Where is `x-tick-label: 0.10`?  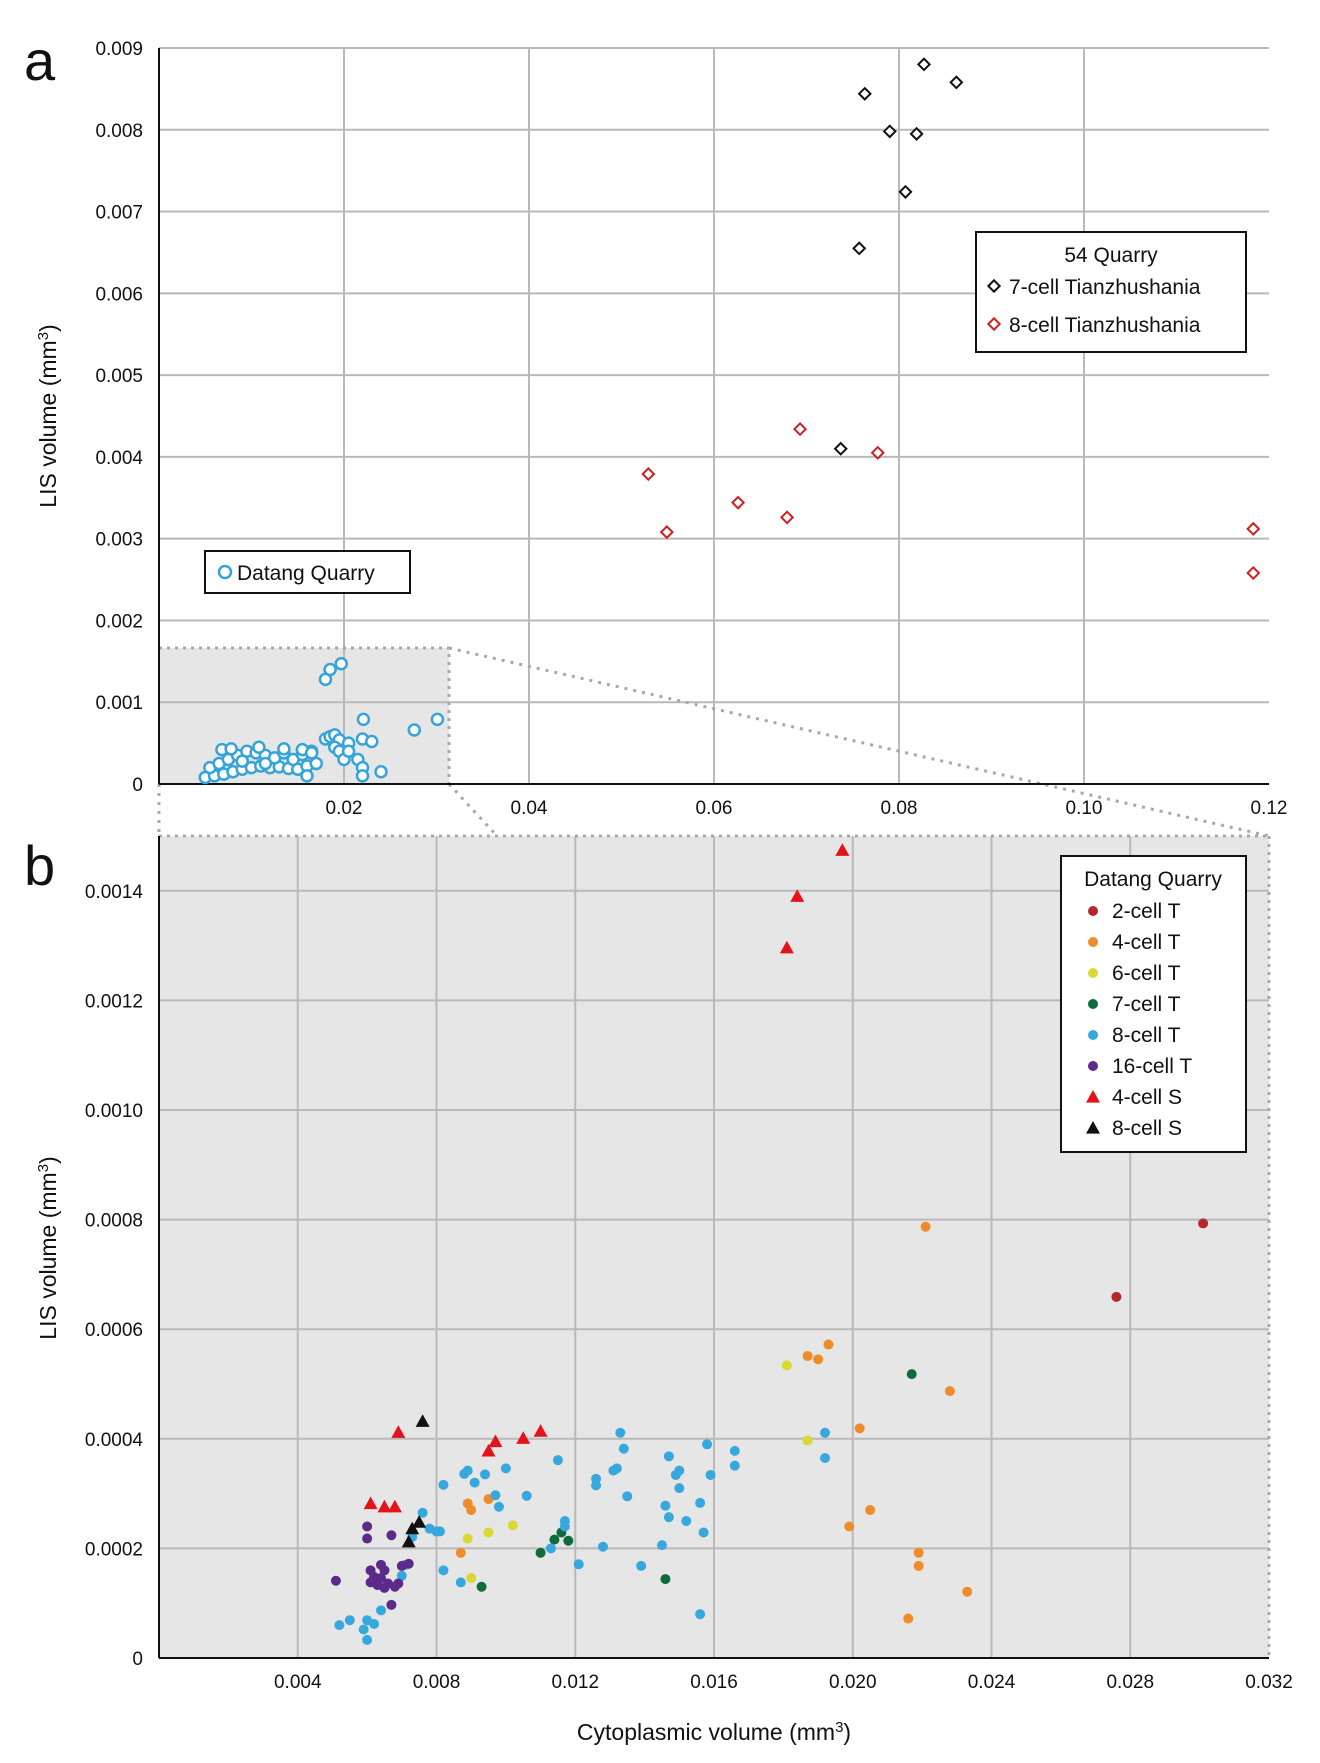 x-tick-label: 0.10 is located at coordinates (1084, 808).